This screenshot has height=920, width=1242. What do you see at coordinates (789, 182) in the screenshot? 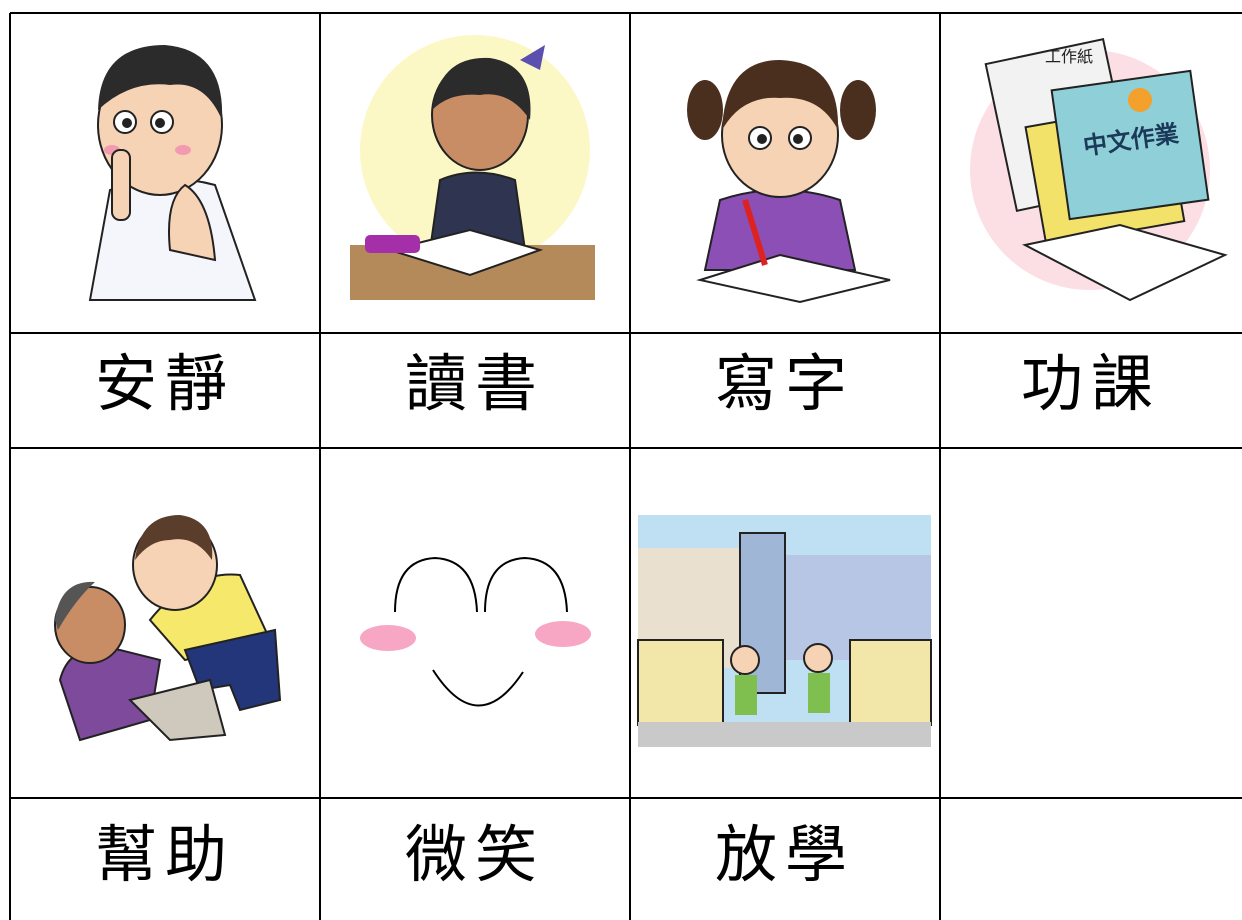
I see `illustration-writing` at bounding box center [789, 182].